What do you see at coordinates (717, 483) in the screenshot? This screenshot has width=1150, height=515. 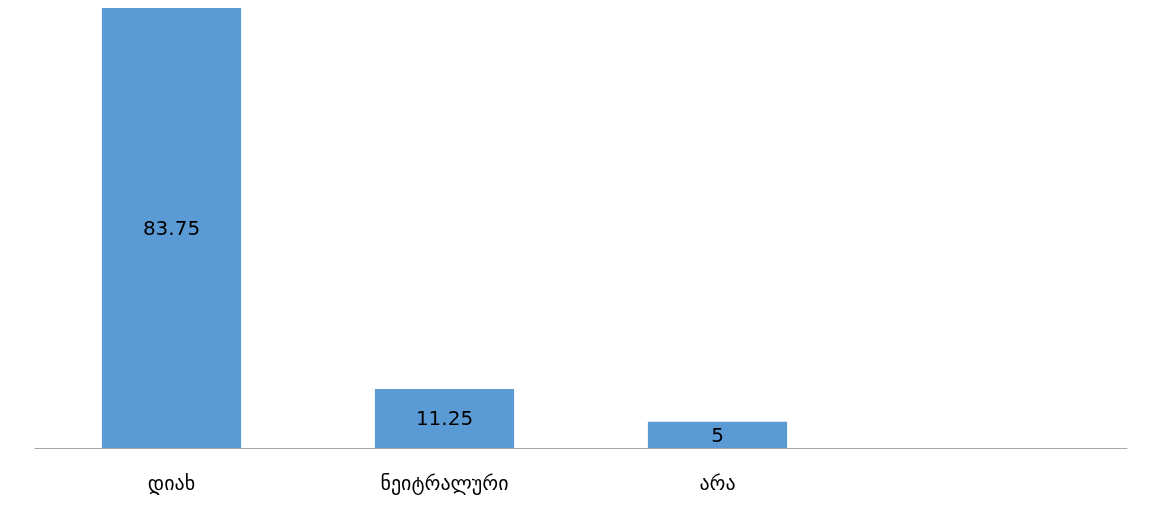 I see `x-tick-label: არა` at bounding box center [717, 483].